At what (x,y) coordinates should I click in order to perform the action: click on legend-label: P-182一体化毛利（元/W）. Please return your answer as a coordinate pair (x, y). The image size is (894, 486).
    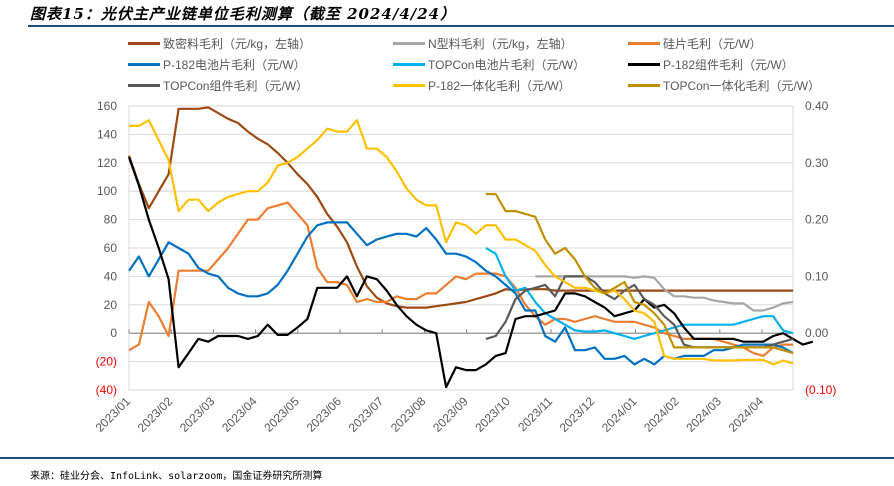
    Looking at the image, I should click on (499, 86).